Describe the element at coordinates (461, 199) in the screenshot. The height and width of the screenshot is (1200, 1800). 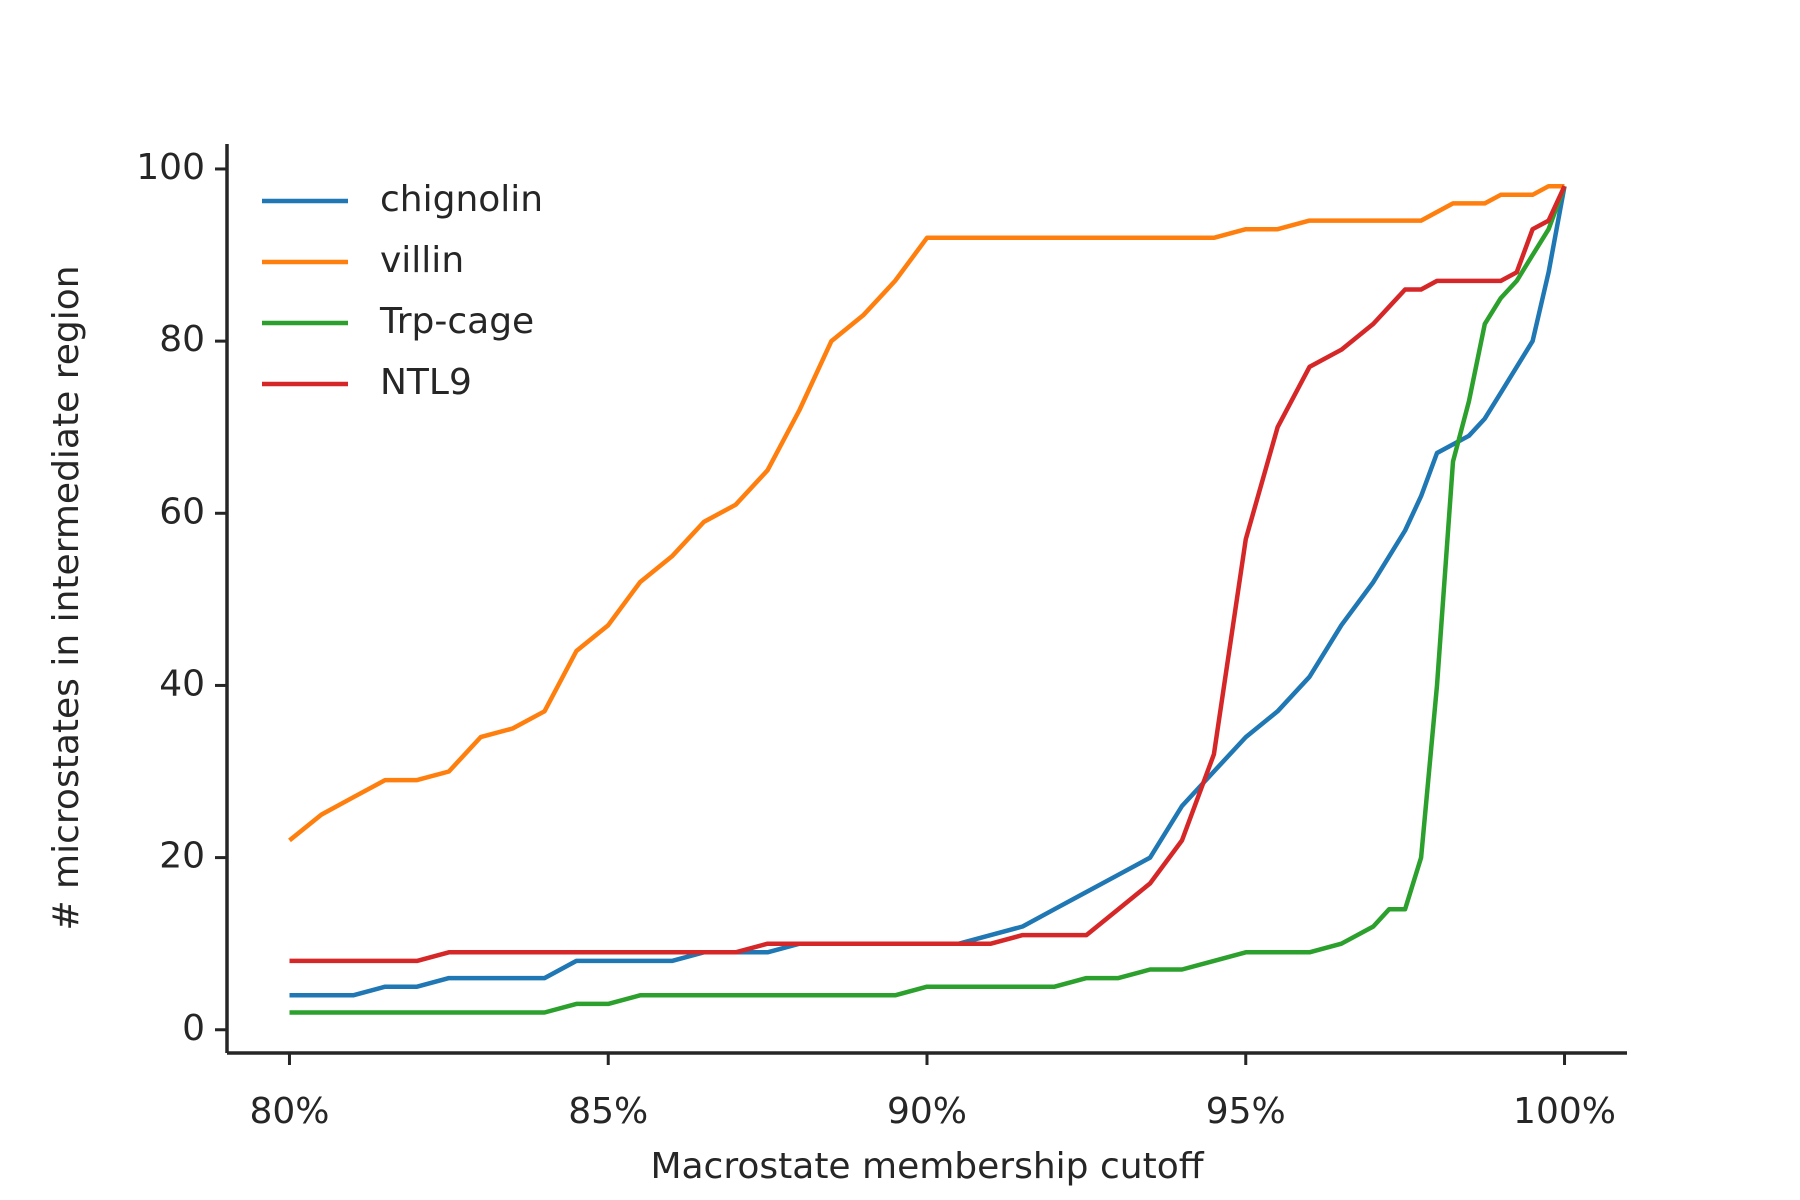
I see `legend-label: chignolin` at that location.